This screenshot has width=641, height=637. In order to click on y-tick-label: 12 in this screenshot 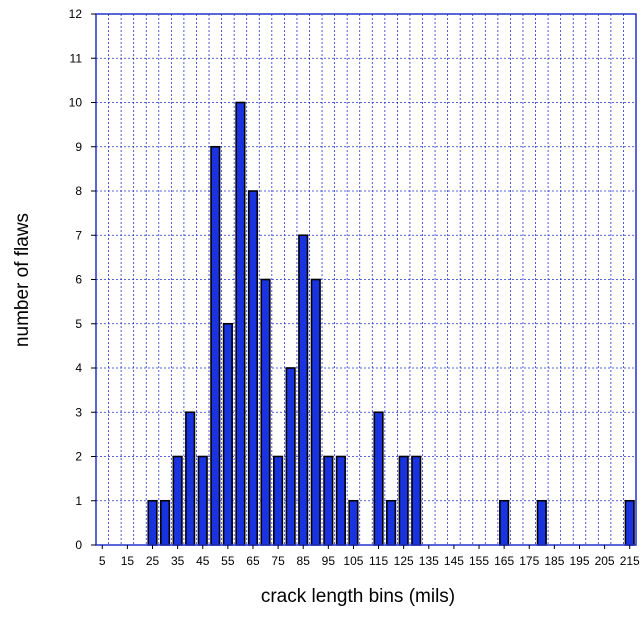, I will do `click(76, 14)`.